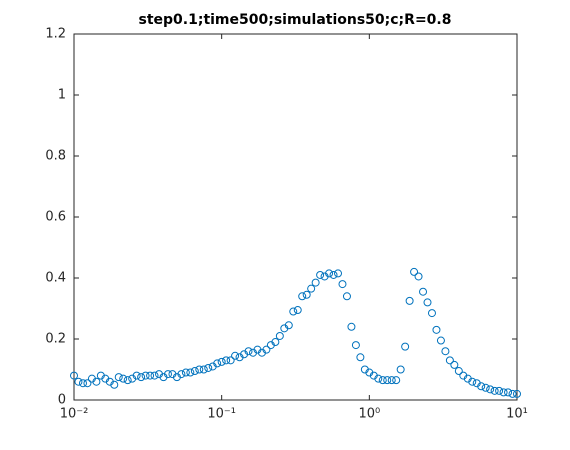 This screenshot has width=570, height=450. What do you see at coordinates (55, 156) in the screenshot?
I see `y-tick-label: 0.8` at bounding box center [55, 156].